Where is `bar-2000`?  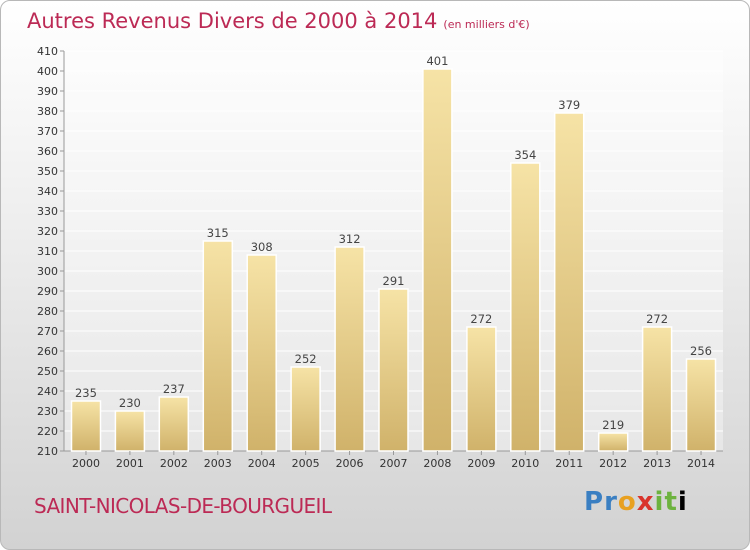
bar-2000 is located at coordinates (86, 426).